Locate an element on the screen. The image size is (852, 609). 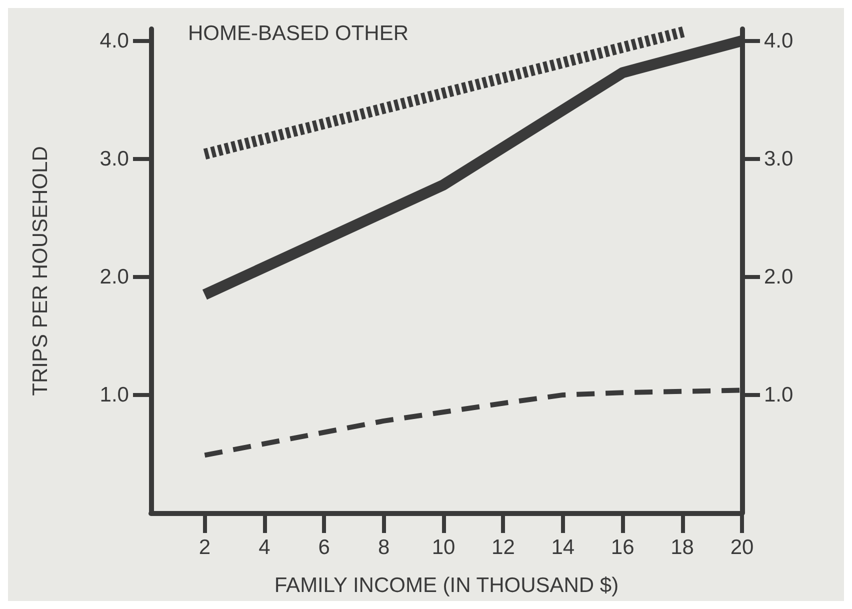
y2-tick-label: 1.0 is located at coordinates (779, 394).